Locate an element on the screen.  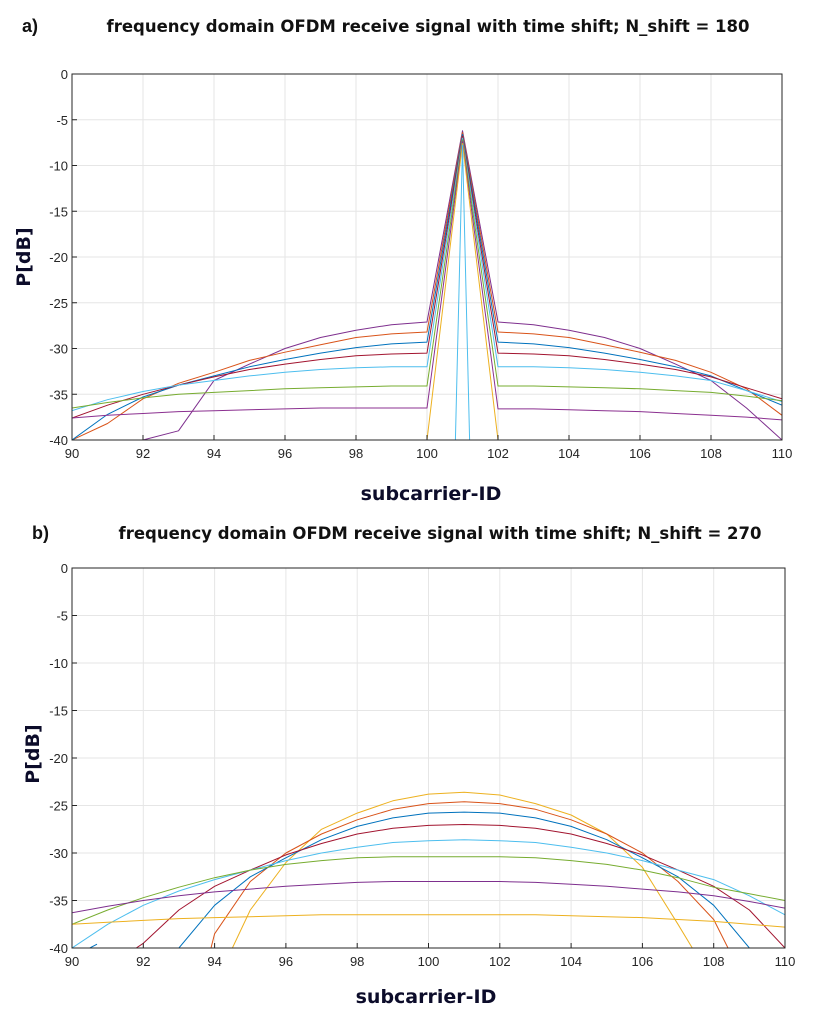
series-group-b is located at coordinates (428, 869).